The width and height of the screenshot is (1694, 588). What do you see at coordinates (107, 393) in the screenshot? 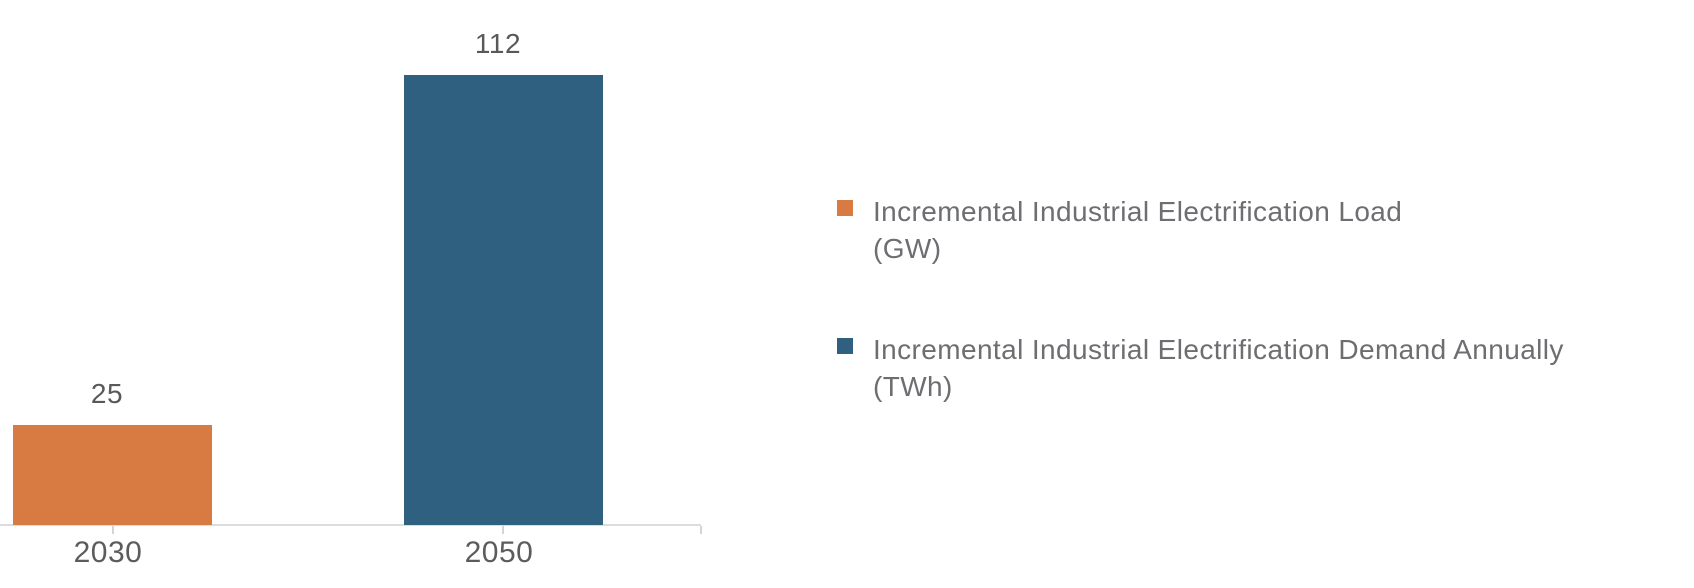
I see `bar-value-label-2030: 25` at bounding box center [107, 393].